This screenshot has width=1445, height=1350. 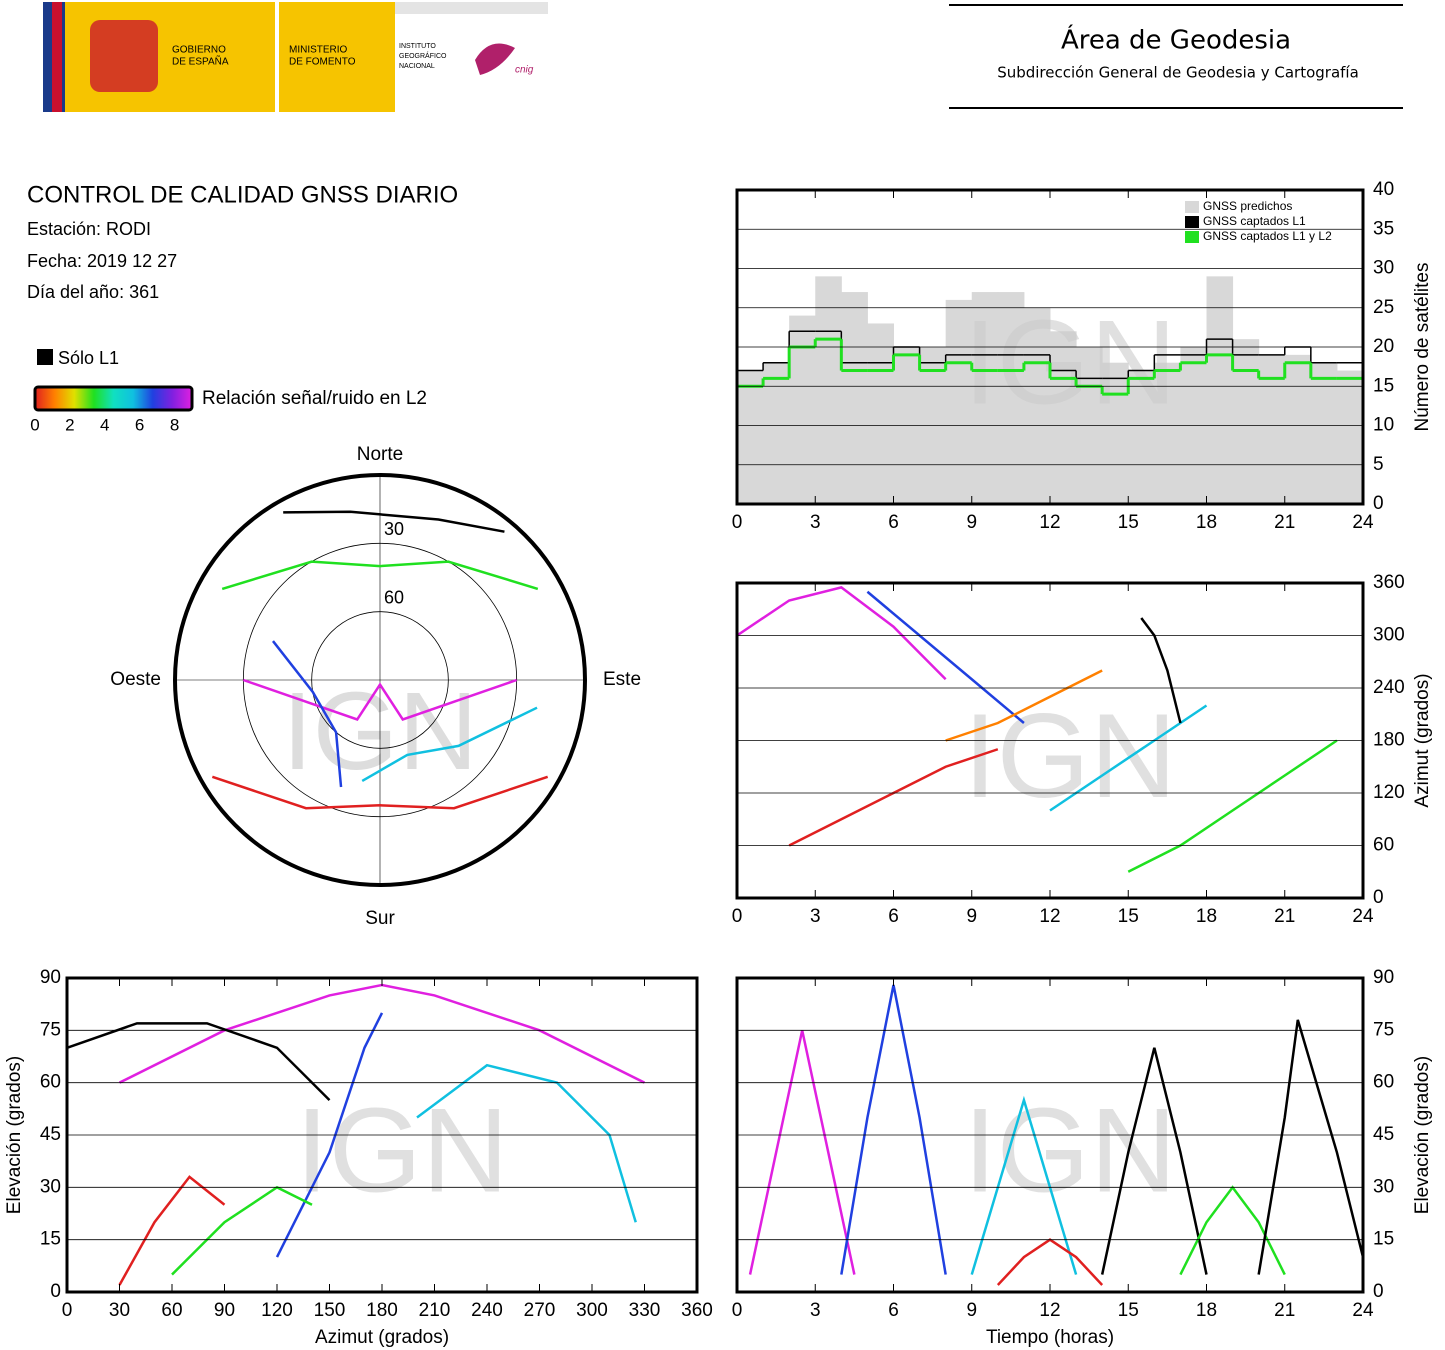 What do you see at coordinates (1254, 221) in the screenshot?
I see `legend-label: GNSS captados L1` at bounding box center [1254, 221].